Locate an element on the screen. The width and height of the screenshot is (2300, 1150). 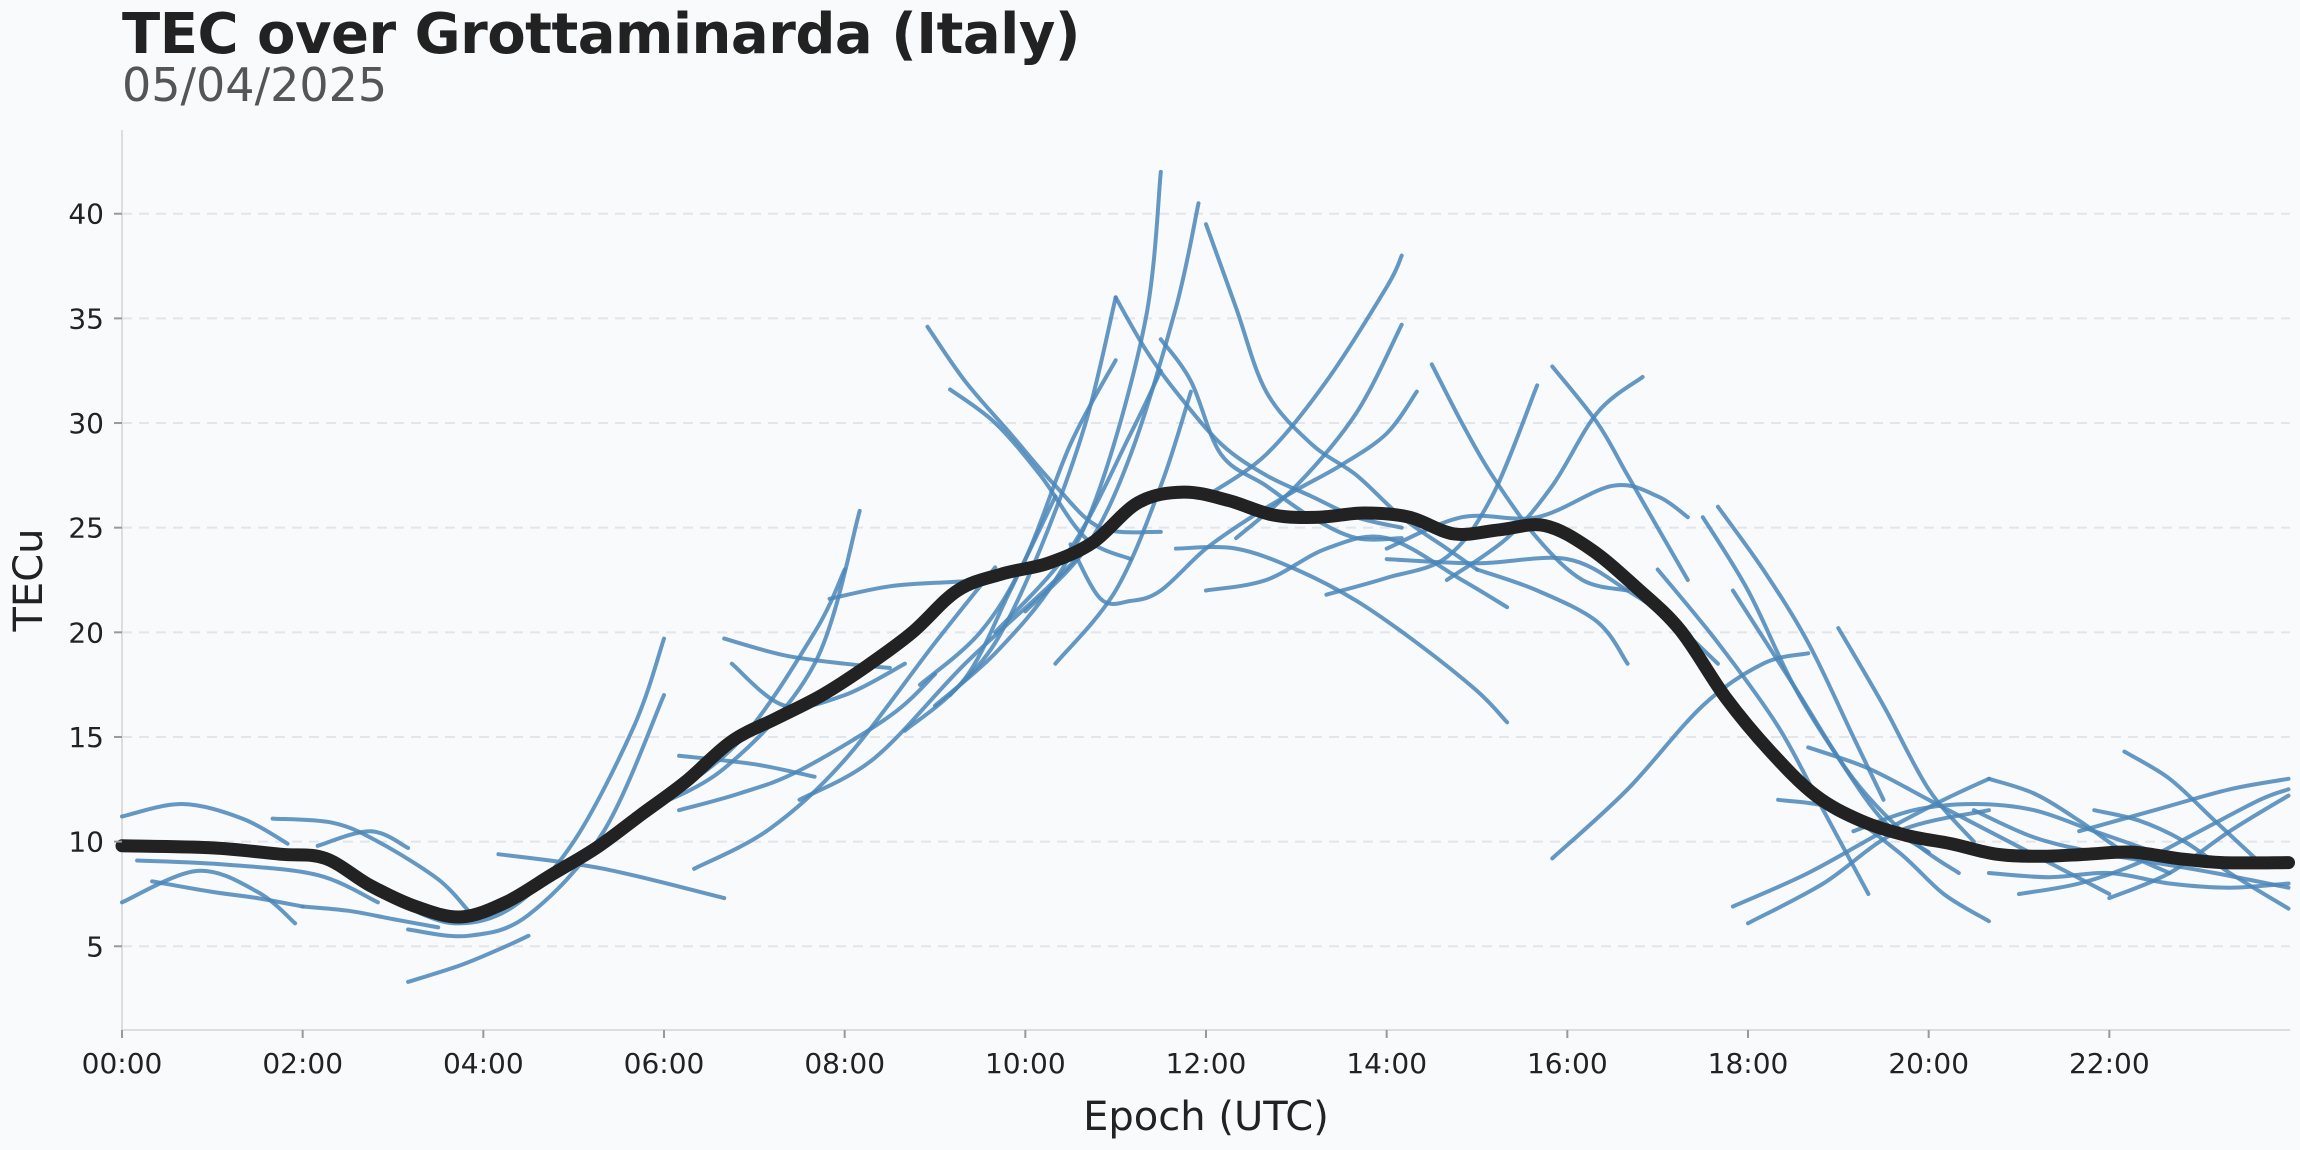
chart-subtitle: 05/04/2025 is located at coordinates (255, 85).